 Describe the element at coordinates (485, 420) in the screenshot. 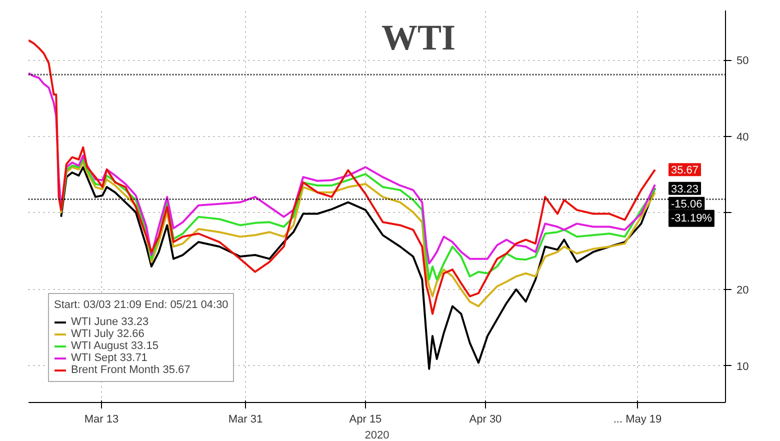

I see `x-tick-label: Apr 30` at that location.